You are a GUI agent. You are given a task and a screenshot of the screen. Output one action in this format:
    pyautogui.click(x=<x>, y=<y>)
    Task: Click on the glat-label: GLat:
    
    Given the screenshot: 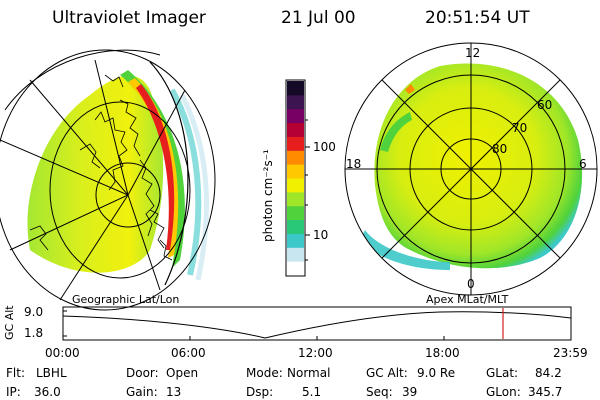 What is the action you would take?
    pyautogui.click(x=502, y=373)
    